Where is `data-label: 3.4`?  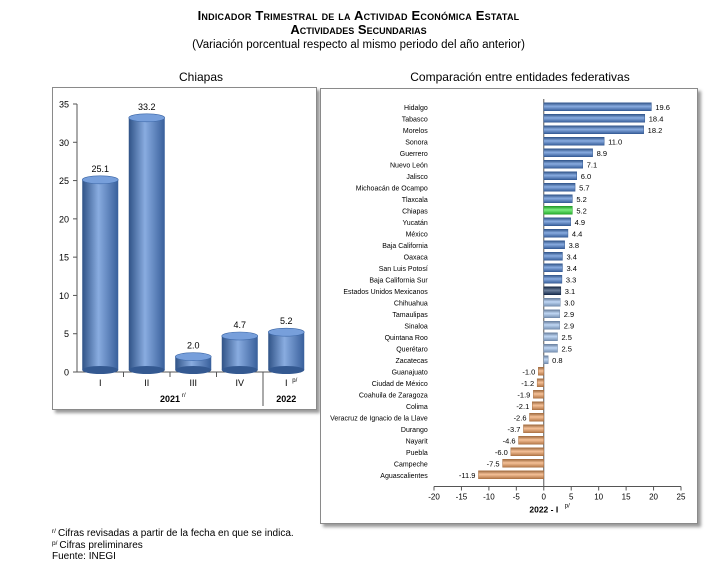 data-label: 3.4 is located at coordinates (571, 268).